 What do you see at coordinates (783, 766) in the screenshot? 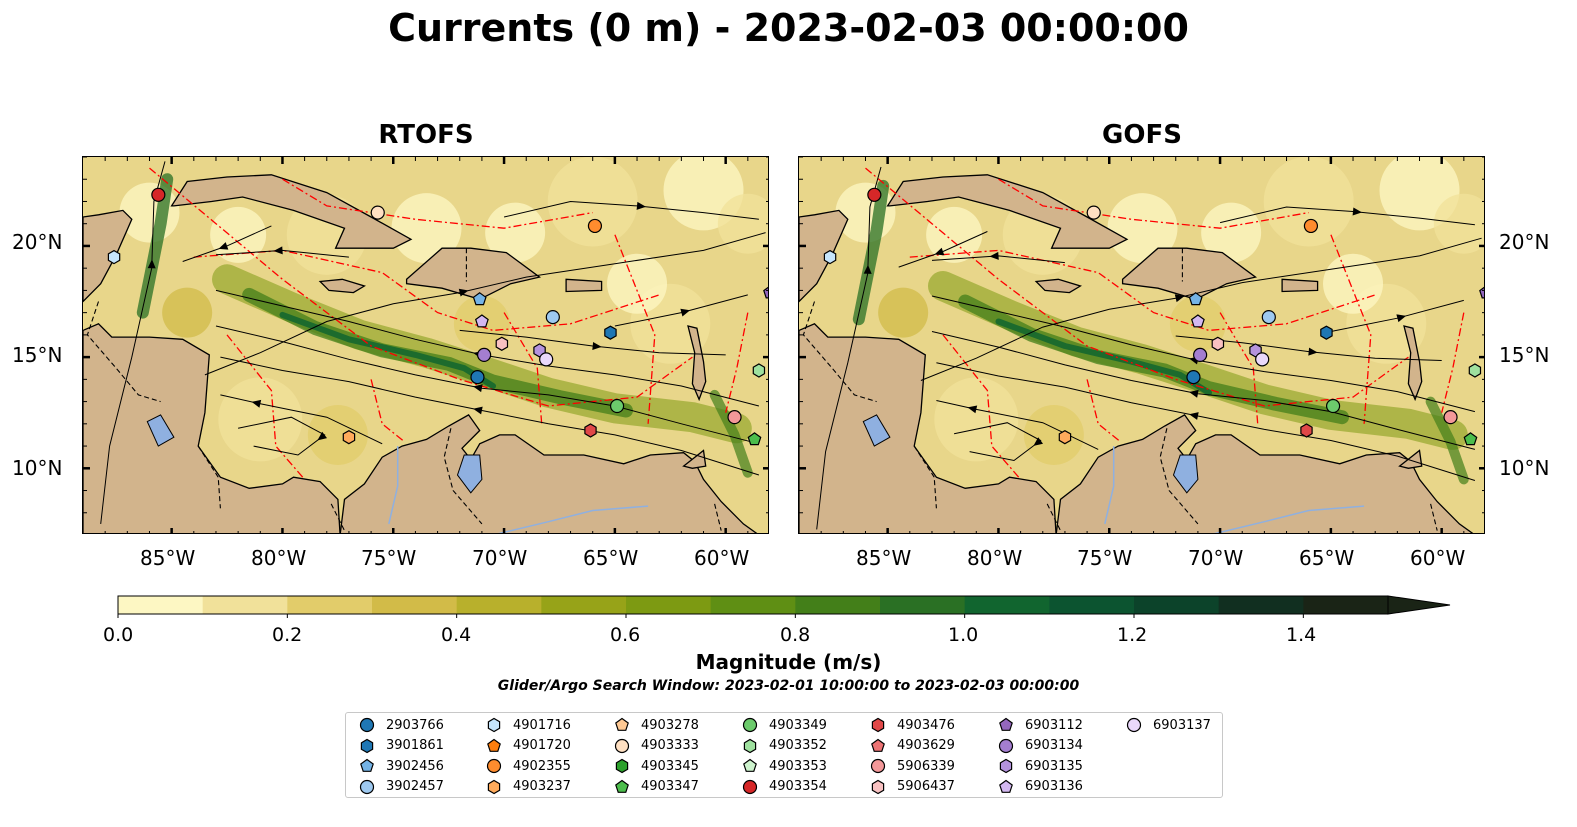
I see `legend-item: 4903353` at bounding box center [783, 766].